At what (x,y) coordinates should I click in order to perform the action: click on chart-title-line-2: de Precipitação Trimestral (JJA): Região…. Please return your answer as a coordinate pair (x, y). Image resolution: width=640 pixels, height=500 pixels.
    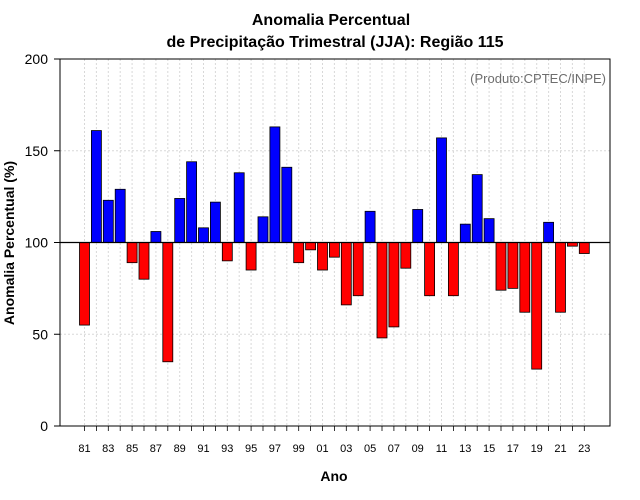
    Looking at the image, I should click on (334, 42).